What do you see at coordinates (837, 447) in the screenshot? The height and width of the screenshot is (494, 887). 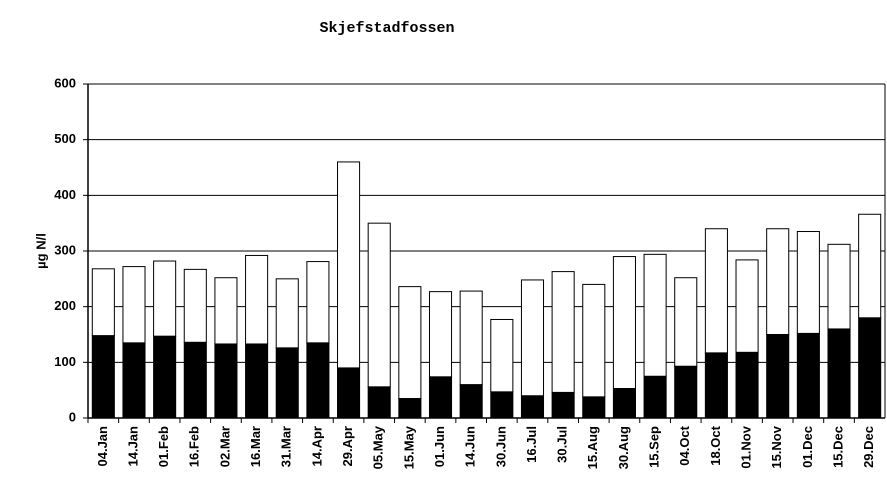 I see `x-tick-label: 15.Dec` at bounding box center [837, 447].